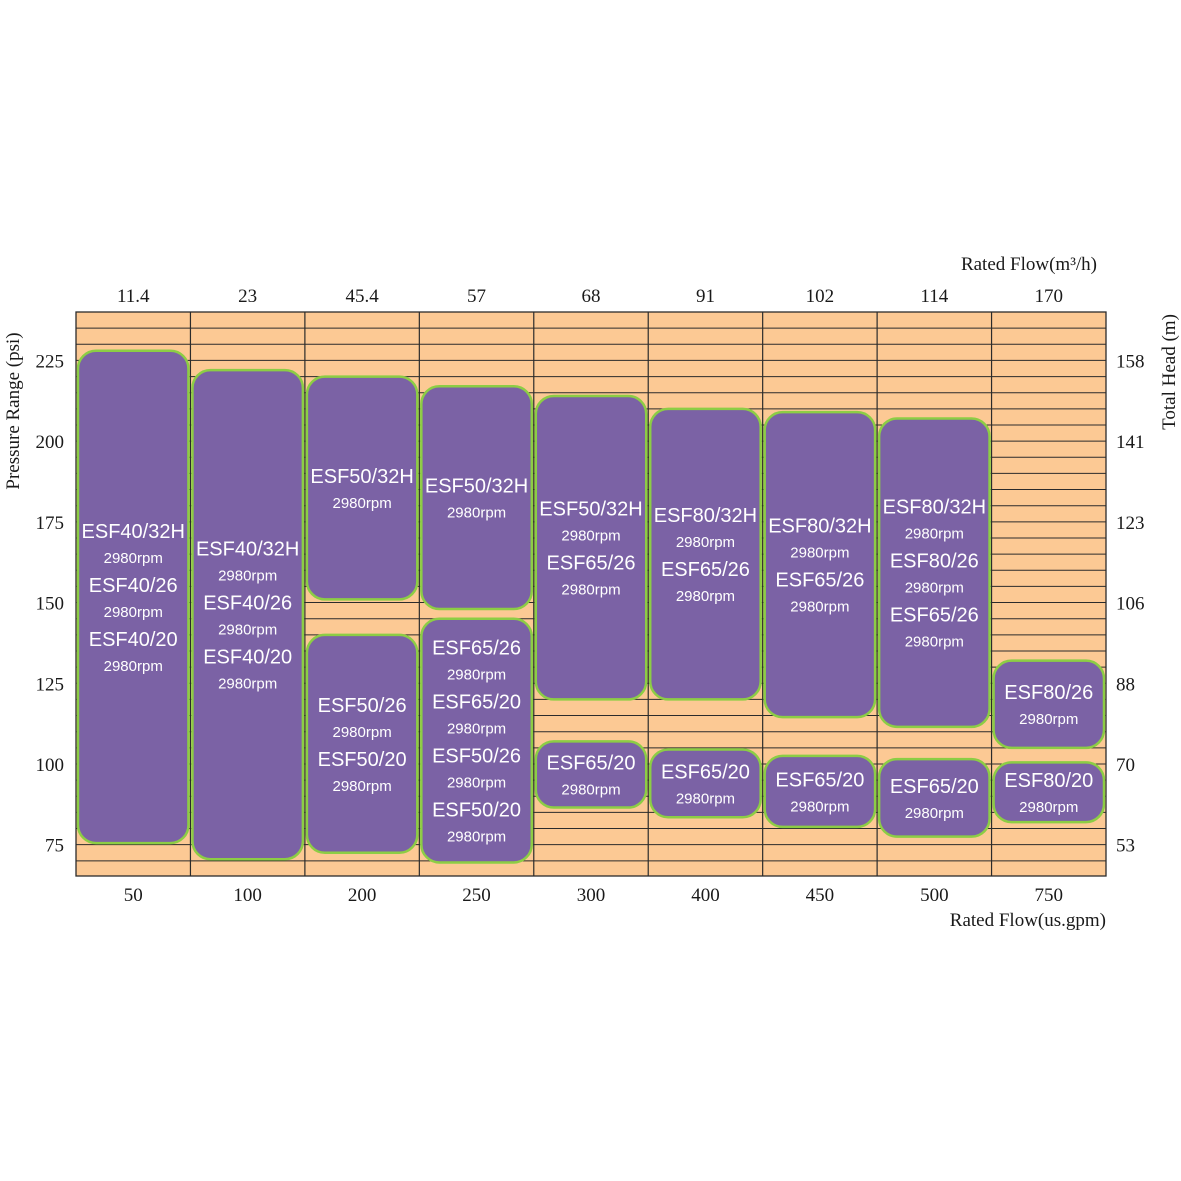 The height and width of the screenshot is (1181, 1181). I want to click on top-tick-label: 68, so click(591, 296).